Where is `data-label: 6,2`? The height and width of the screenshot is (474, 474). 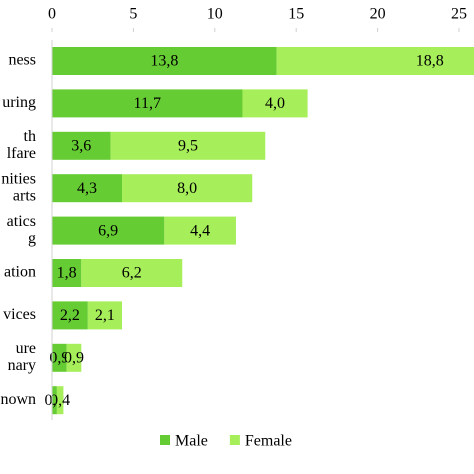
data-label: 6,2 is located at coordinates (132, 273).